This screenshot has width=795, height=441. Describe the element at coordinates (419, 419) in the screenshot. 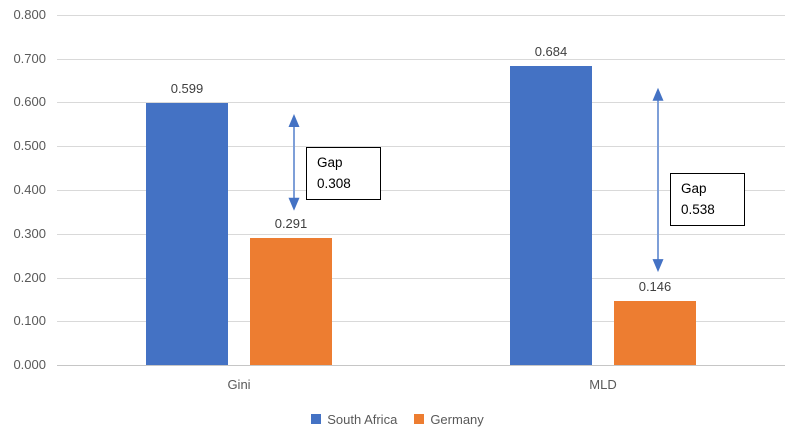

I see `legend-swatch-germany` at that location.